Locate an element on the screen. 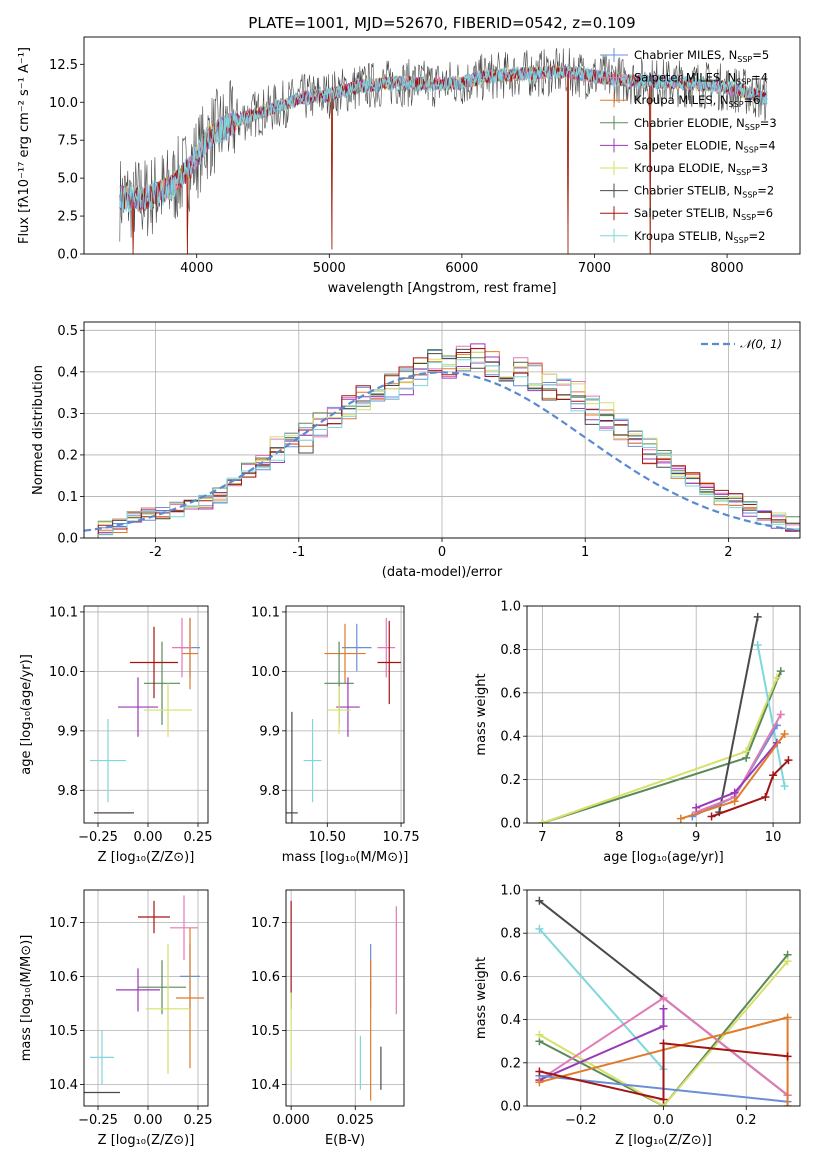 The width and height of the screenshot is (819, 1170). x-tick-label: 2 is located at coordinates (728, 552).